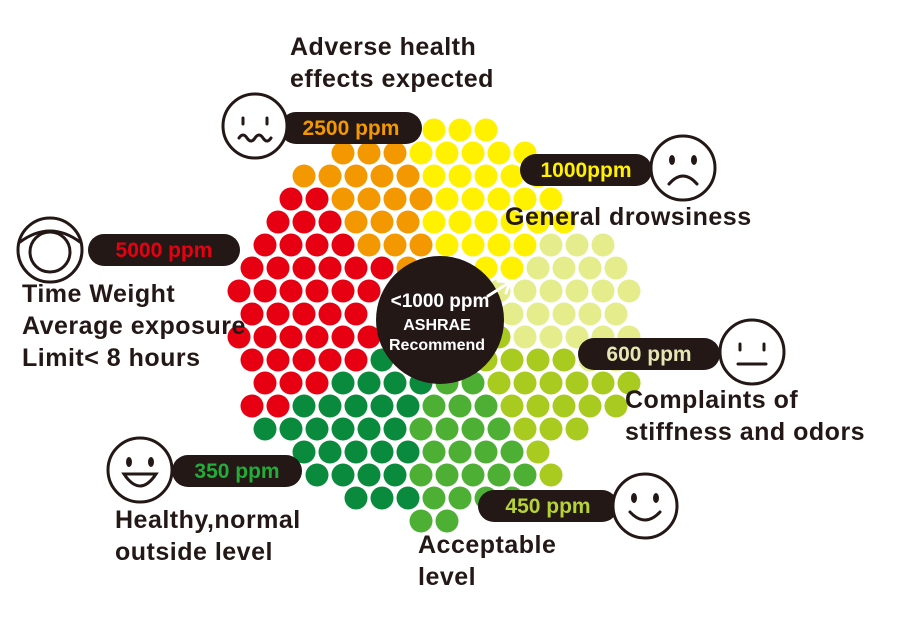 The height and width of the screenshot is (637, 900). Describe the element at coordinates (745, 432) in the screenshot. I see `description: stiffness and odors` at that location.